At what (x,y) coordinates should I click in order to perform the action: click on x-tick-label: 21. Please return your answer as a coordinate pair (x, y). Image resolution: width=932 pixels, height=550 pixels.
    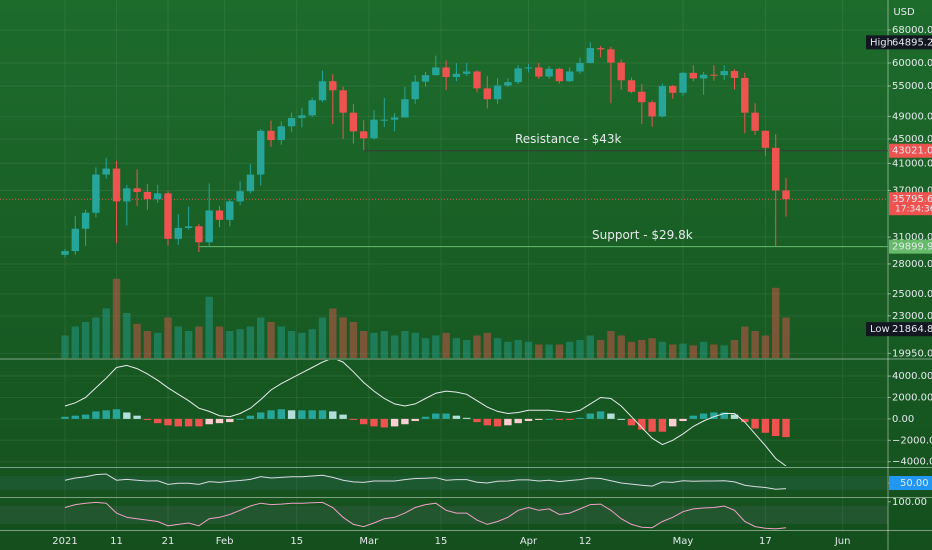
    Looking at the image, I should click on (168, 541).